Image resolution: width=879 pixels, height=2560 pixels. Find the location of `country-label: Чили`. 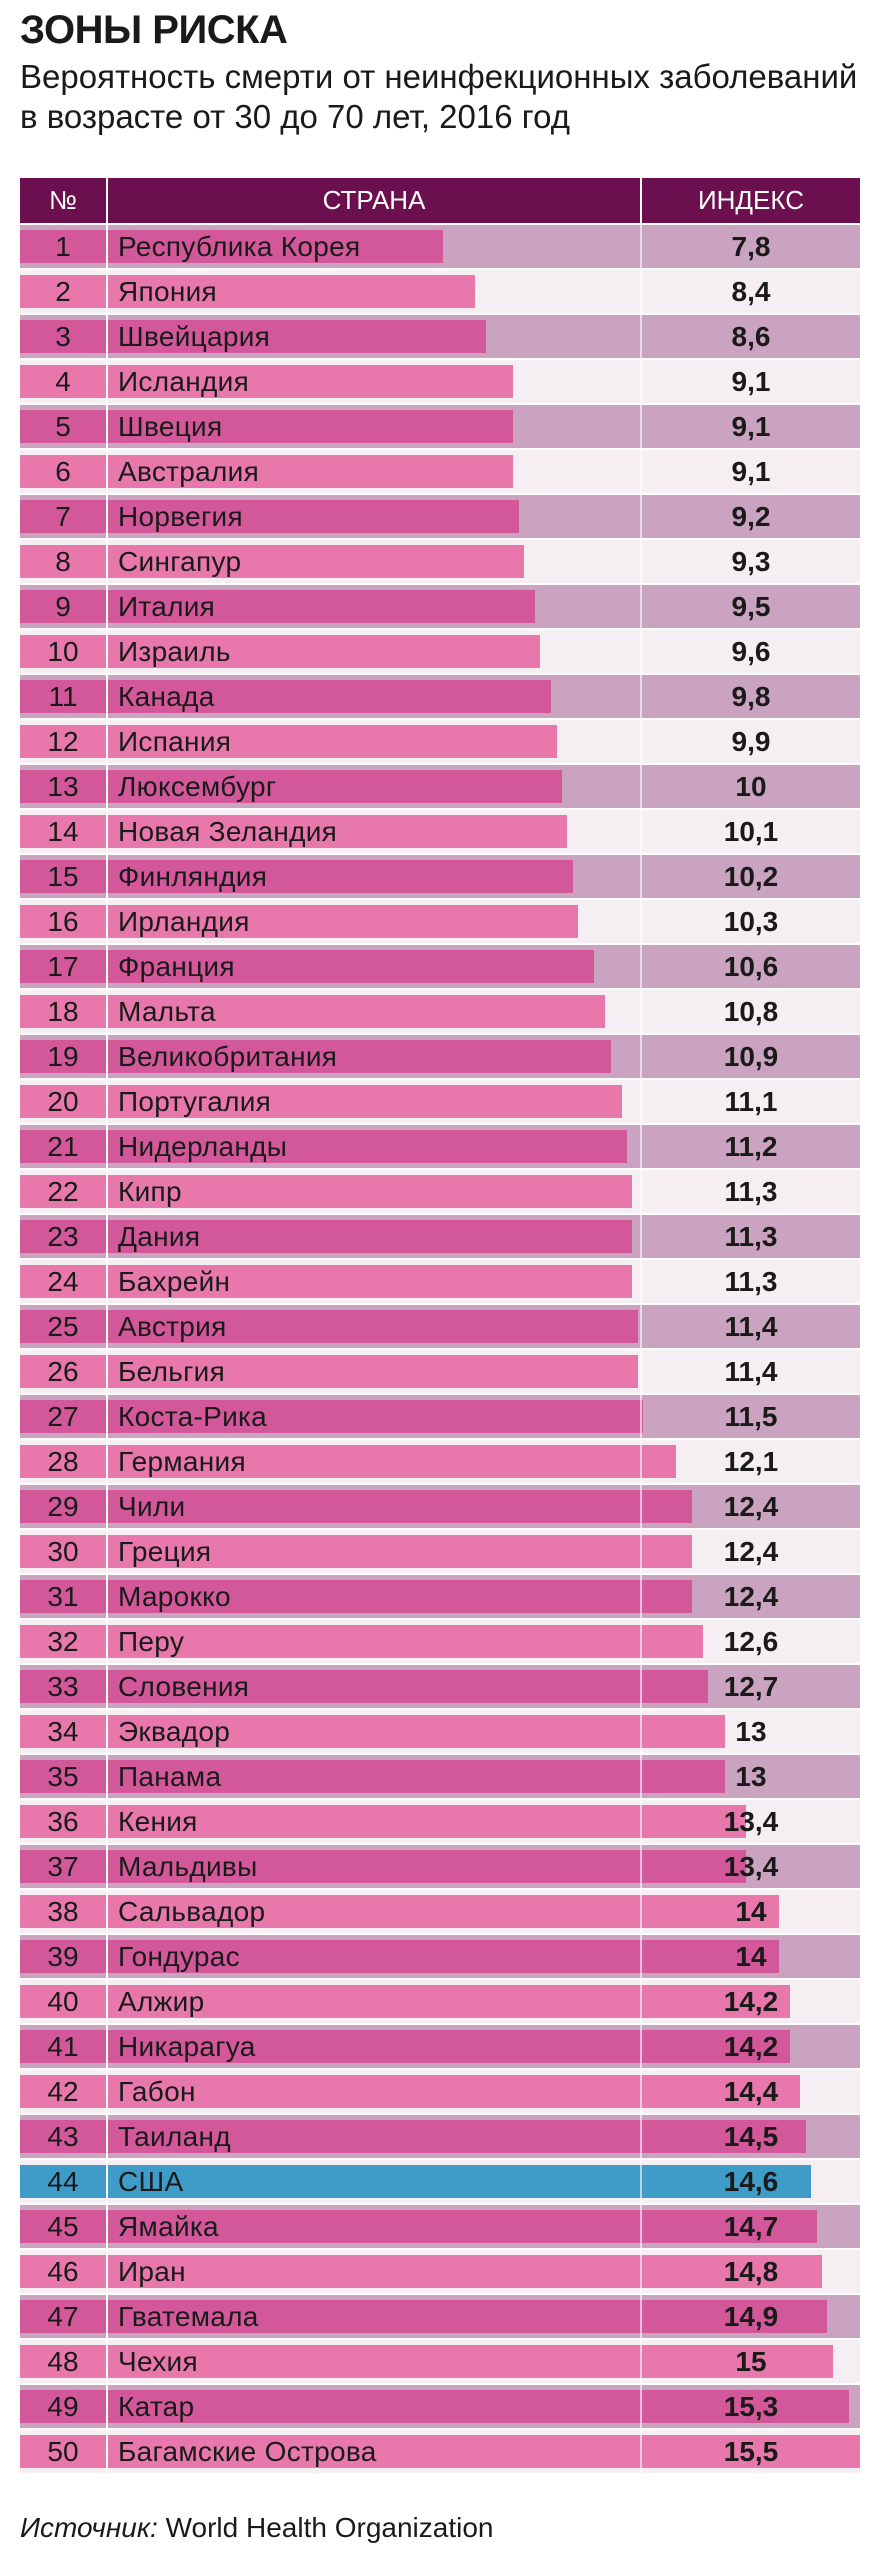

country-label: Чили is located at coordinates (152, 1506).